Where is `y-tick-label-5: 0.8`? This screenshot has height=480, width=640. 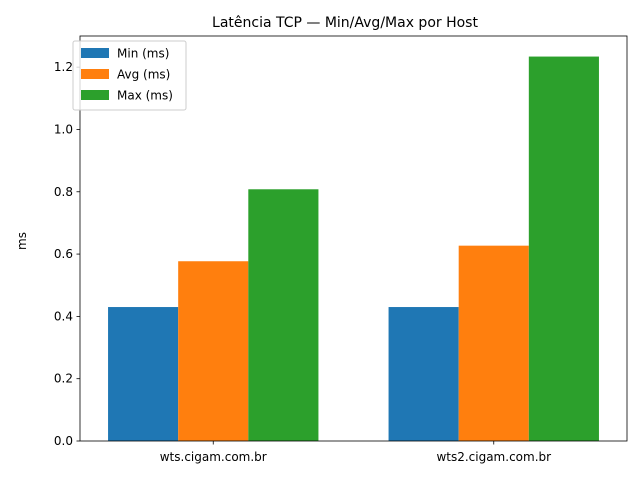
y-tick-label-5: 0.8 is located at coordinates (63, 192).